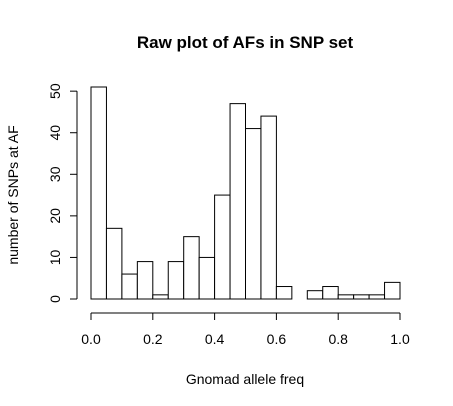  I want to click on y-tick-label-4: 40, so click(55, 133).